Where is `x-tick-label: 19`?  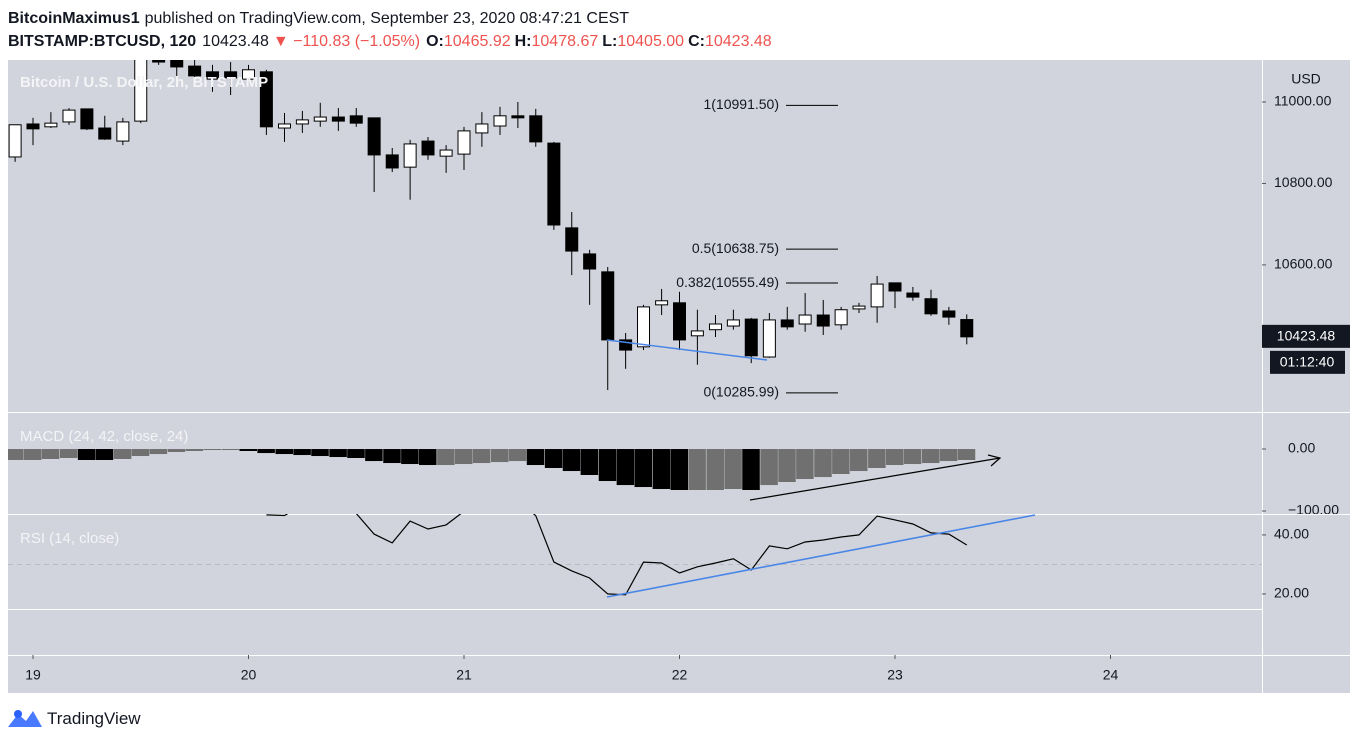
x-tick-label: 19 is located at coordinates (33, 675).